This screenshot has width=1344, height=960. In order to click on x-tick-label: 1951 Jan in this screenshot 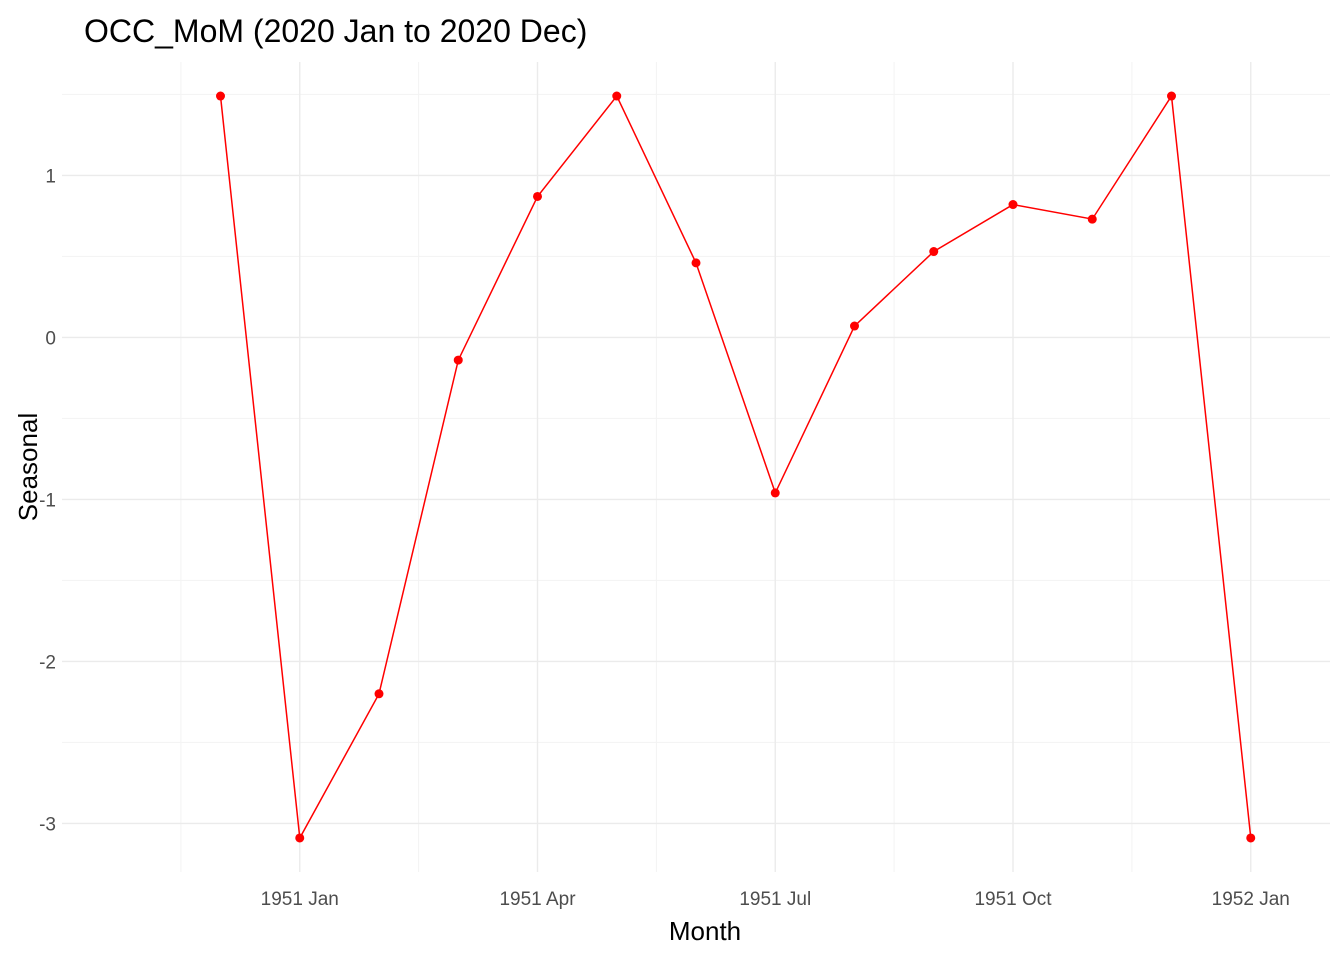, I will do `click(300, 899)`.